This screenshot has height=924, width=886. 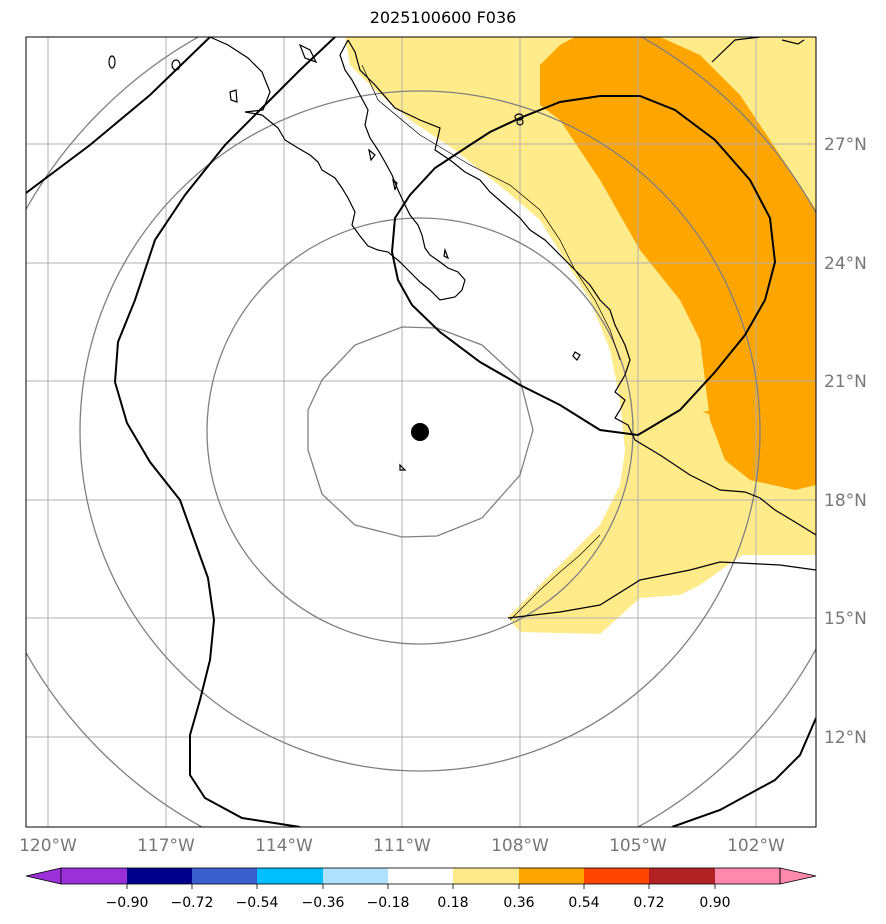 What do you see at coordinates (743, 772) in the screenshot?
I see `contour-southeast` at bounding box center [743, 772].